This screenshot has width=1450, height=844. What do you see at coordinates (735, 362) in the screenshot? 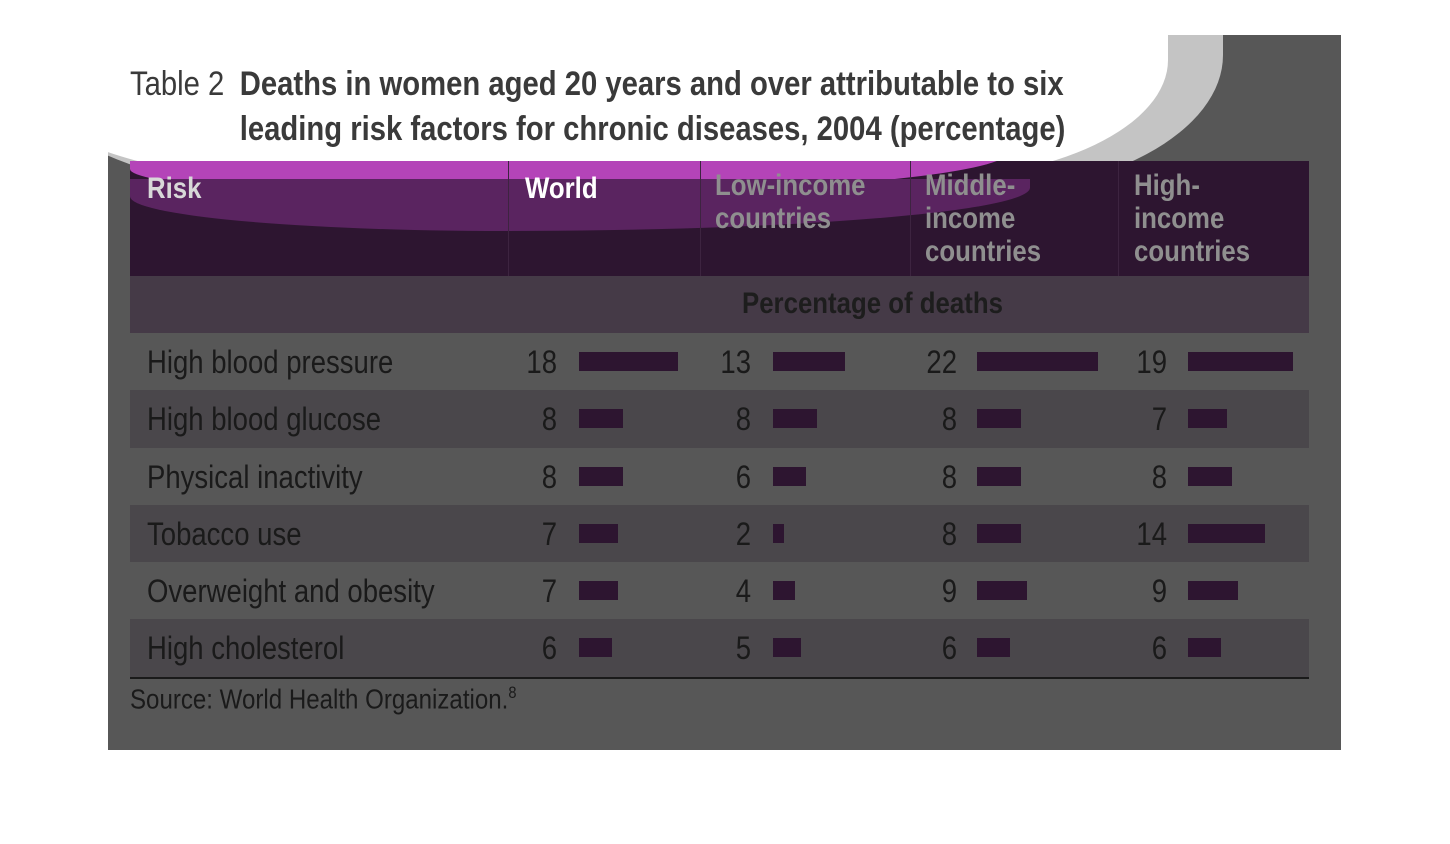
I see `value-cell: 13` at bounding box center [735, 362].